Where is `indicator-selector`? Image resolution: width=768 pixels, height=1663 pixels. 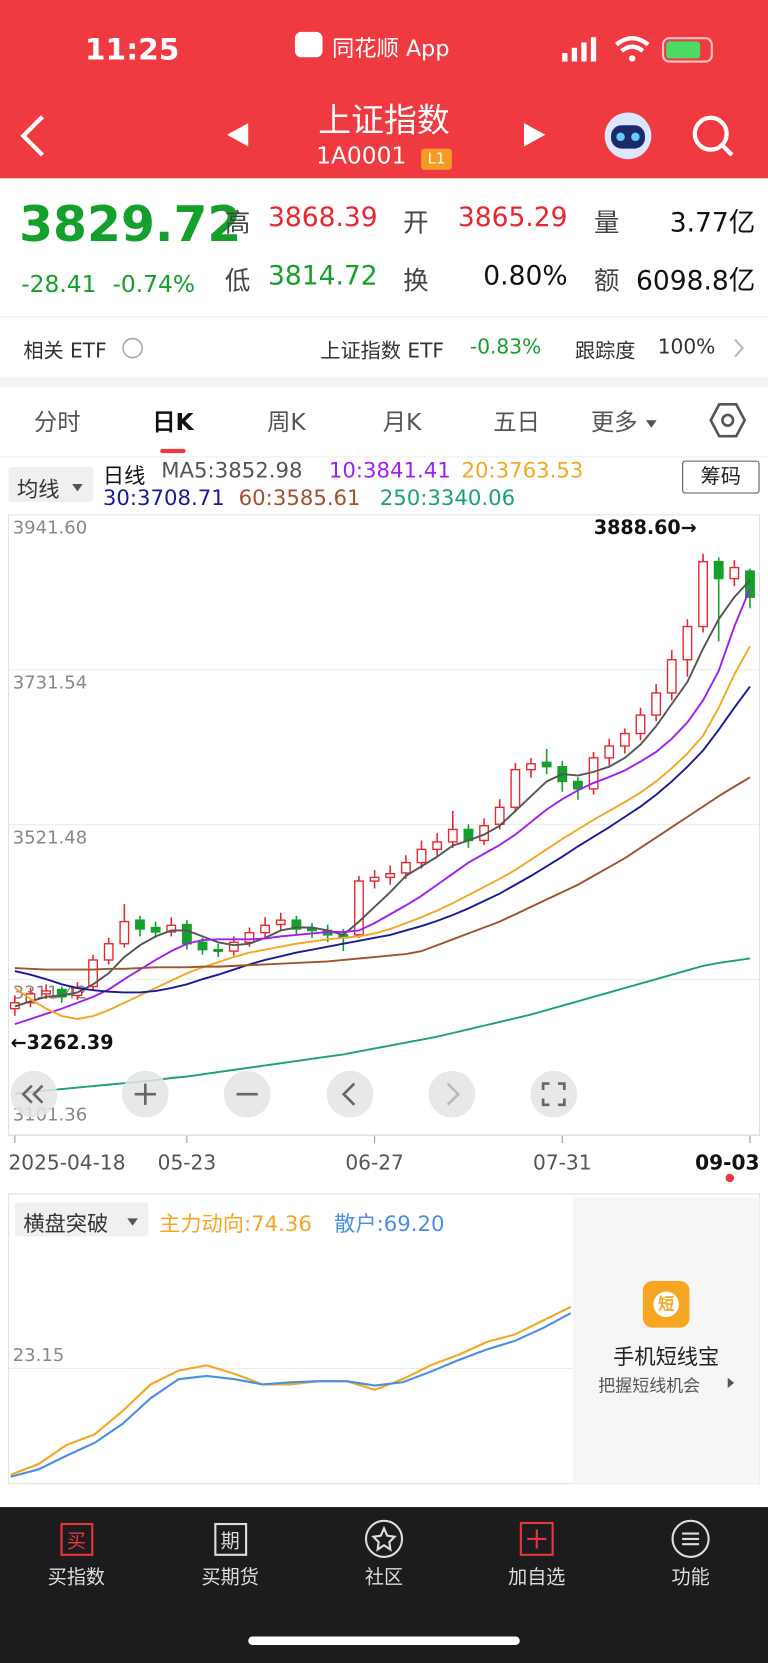 indicator-selector is located at coordinates (81, 1219).